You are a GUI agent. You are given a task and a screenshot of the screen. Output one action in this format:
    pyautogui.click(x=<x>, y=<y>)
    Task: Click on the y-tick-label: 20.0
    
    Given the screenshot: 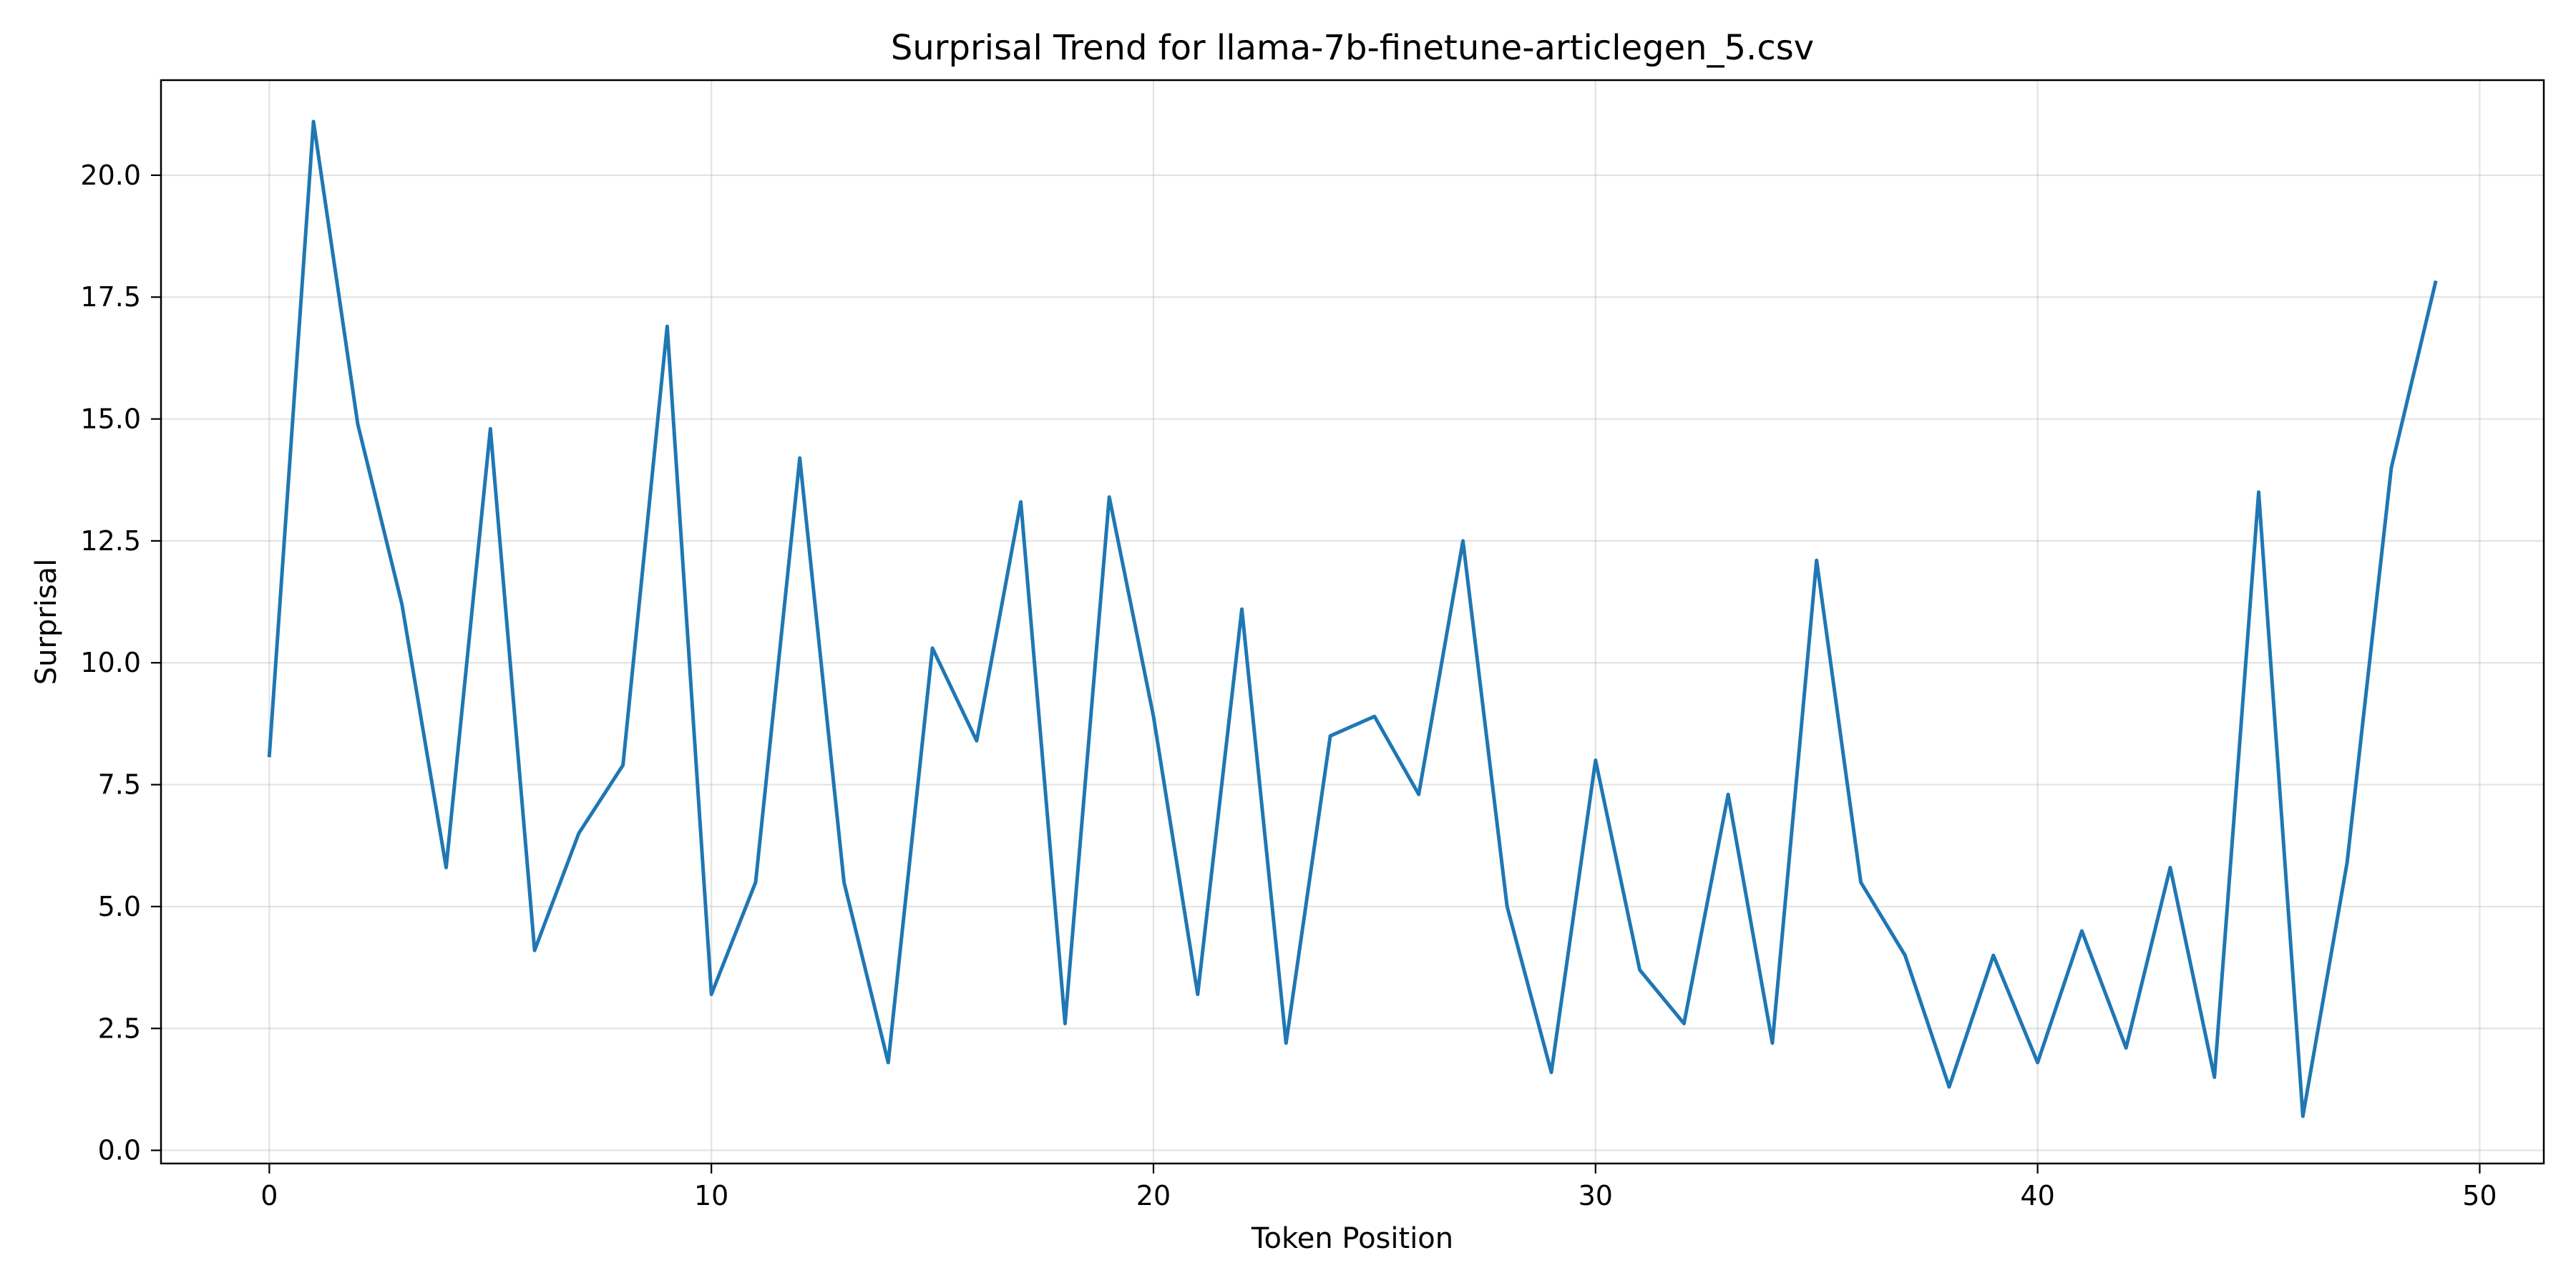 What is the action you would take?
    pyautogui.click(x=110, y=175)
    